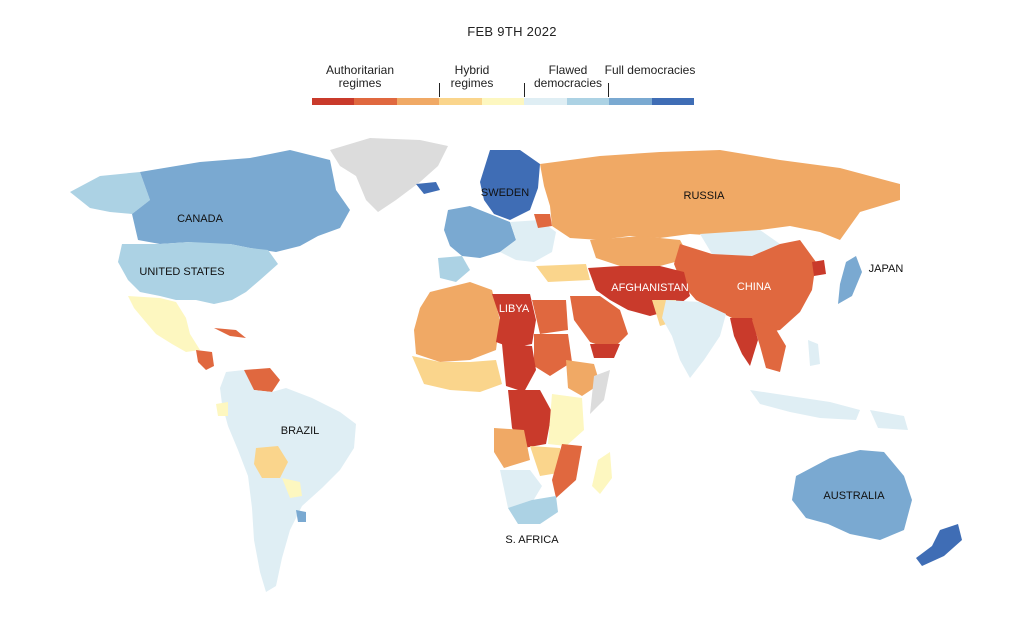  Describe the element at coordinates (505, 193) in the screenshot. I see `label-sweden: SWEDEN` at that location.